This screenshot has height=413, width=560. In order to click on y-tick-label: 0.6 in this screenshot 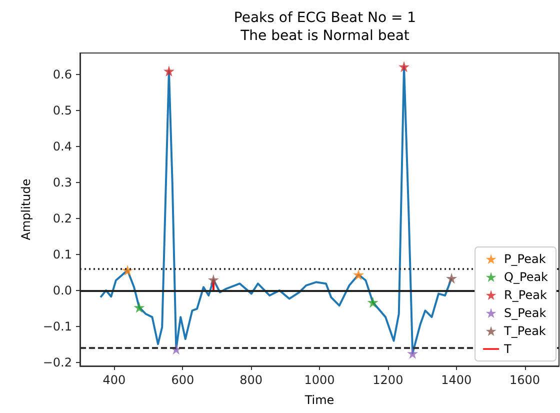, I will do `click(62, 75)`.